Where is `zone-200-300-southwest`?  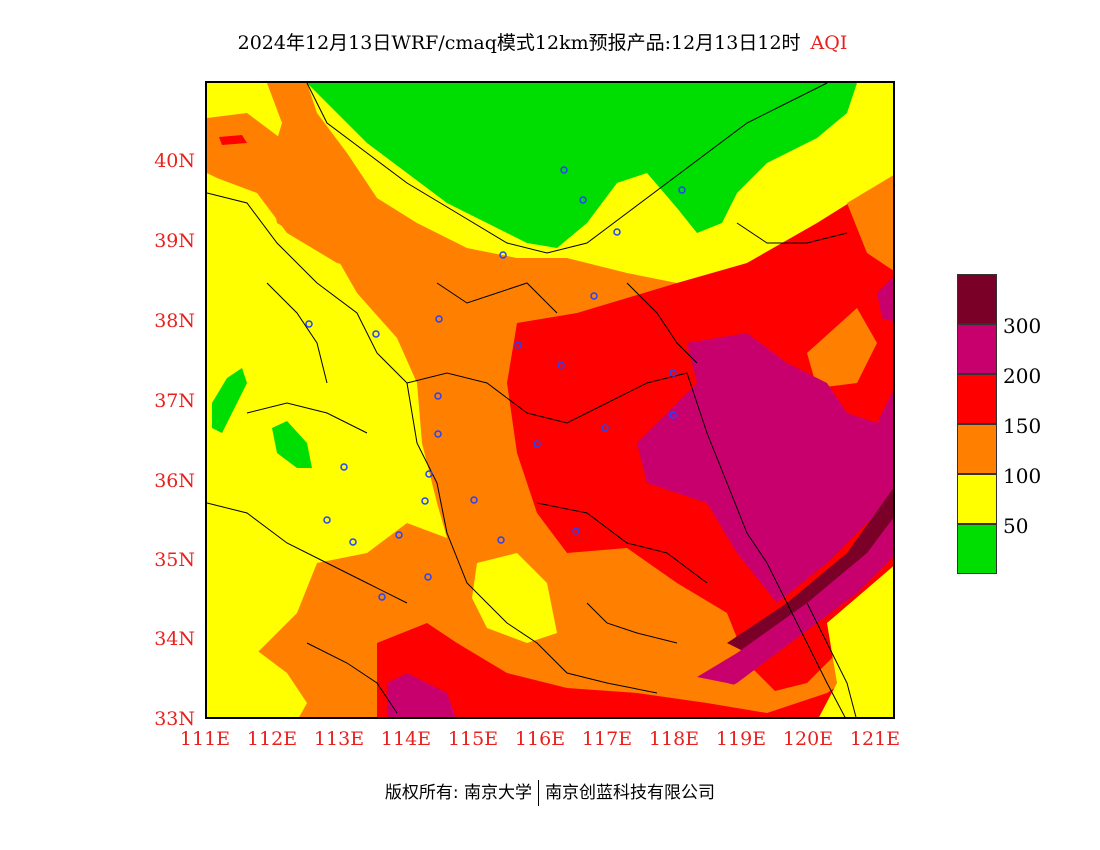
zone-200-300-southwest is located at coordinates (421, 695).